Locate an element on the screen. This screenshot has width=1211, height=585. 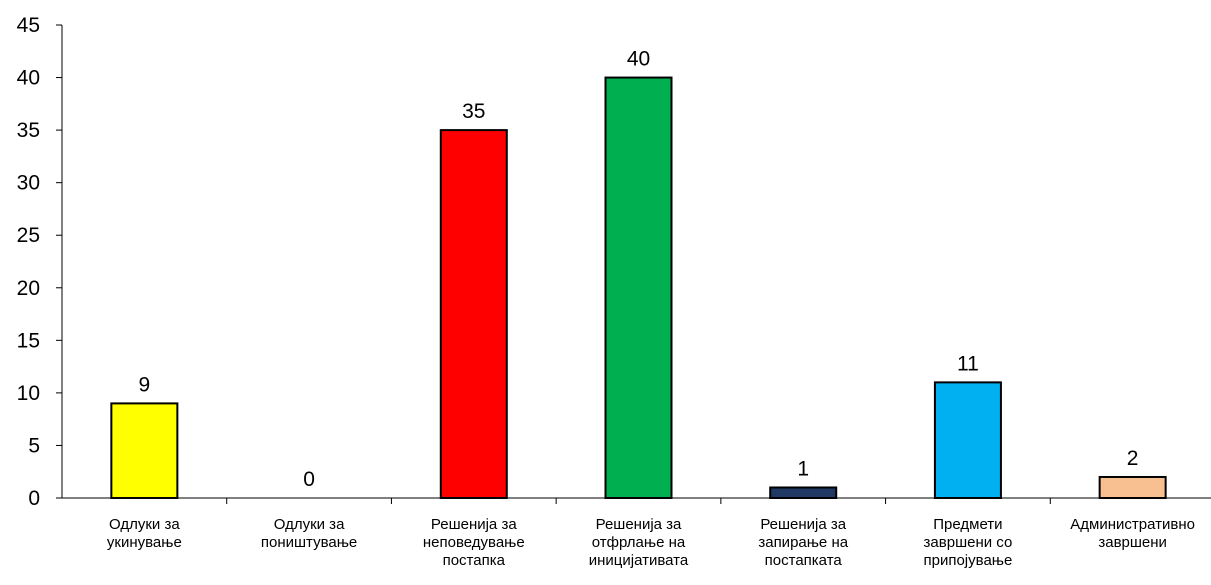
category-label-line: запирање на is located at coordinates (803, 542).